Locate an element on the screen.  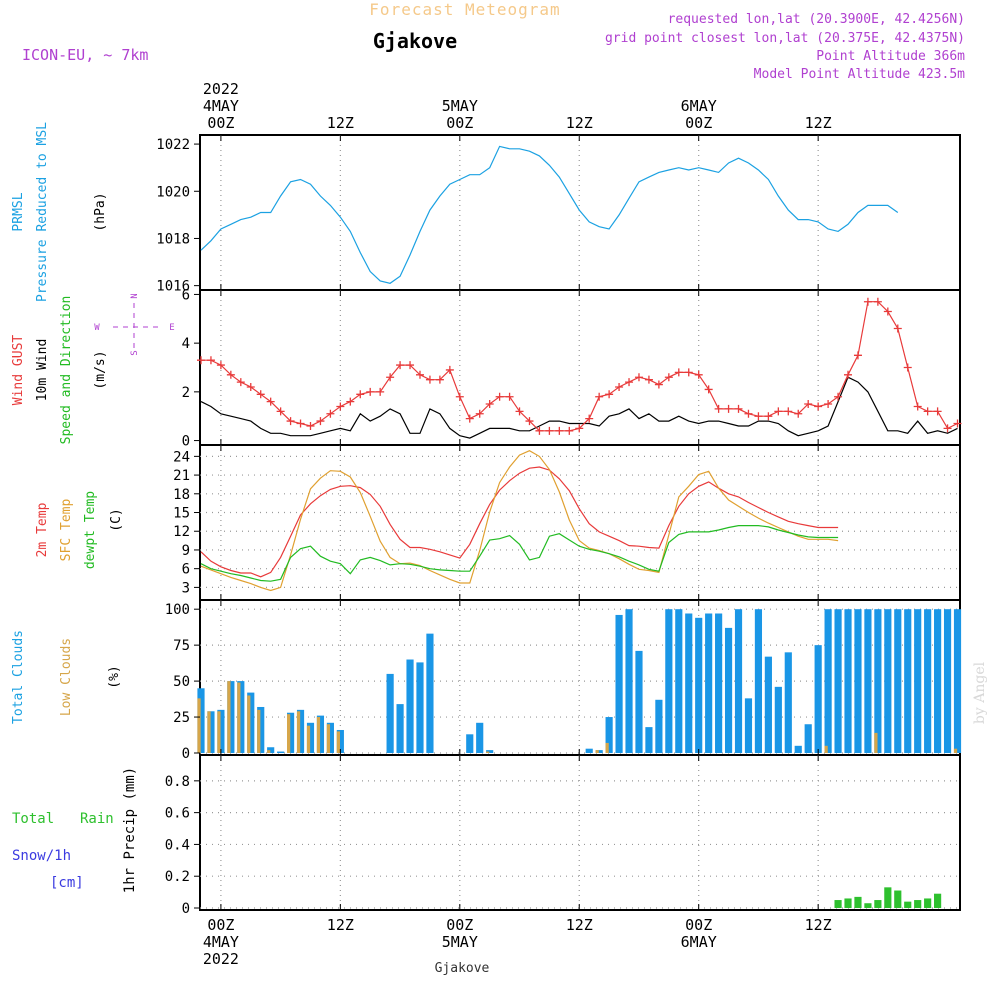
bottom-time-label: 5MAY is located at coordinates (460, 942).